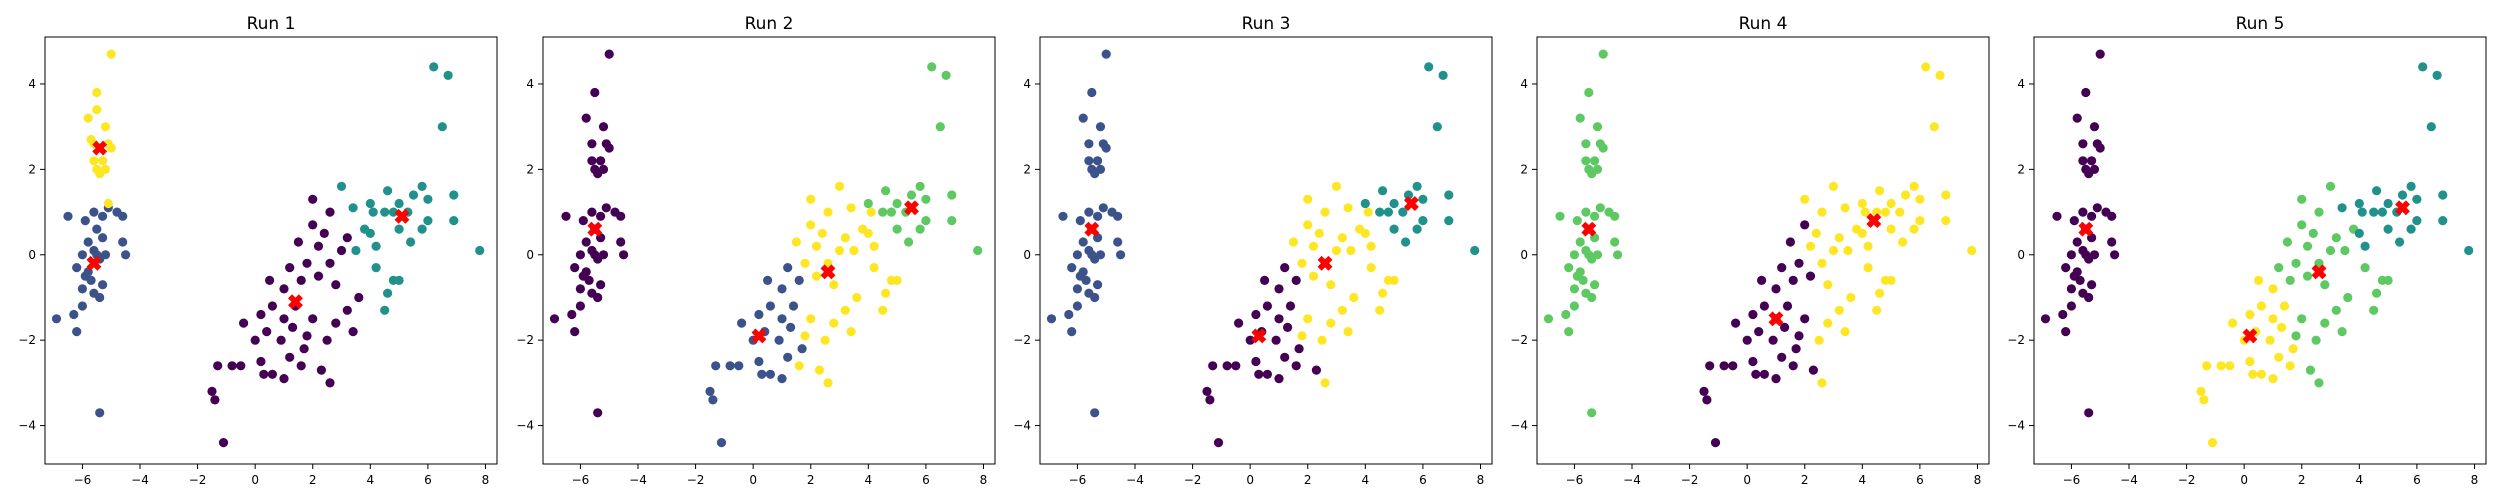 The width and height of the screenshot is (2500, 500). I want to click on x-tick-label: 8, so click(1481, 480).